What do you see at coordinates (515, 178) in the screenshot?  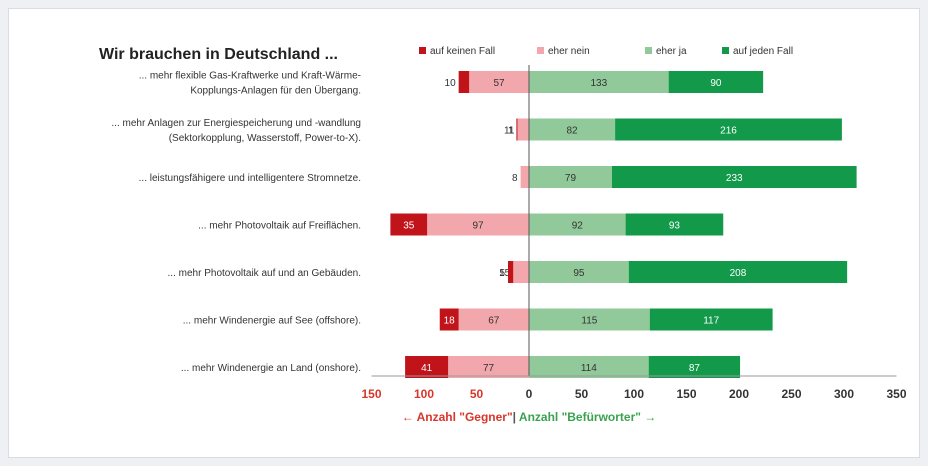 I see `value-label-eher-nein-2: 8` at bounding box center [515, 178].